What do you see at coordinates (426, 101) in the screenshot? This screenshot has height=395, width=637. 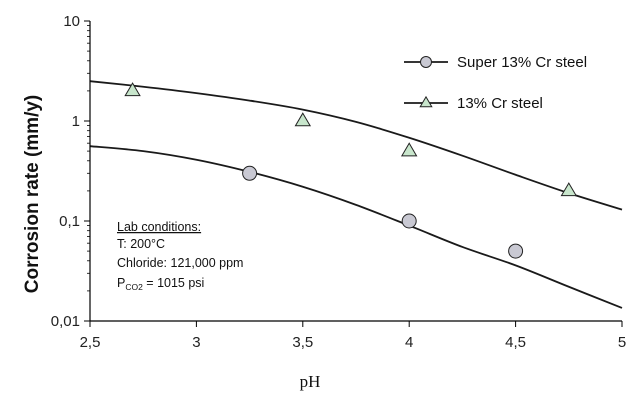 I see `legend-marker-13cr` at bounding box center [426, 101].